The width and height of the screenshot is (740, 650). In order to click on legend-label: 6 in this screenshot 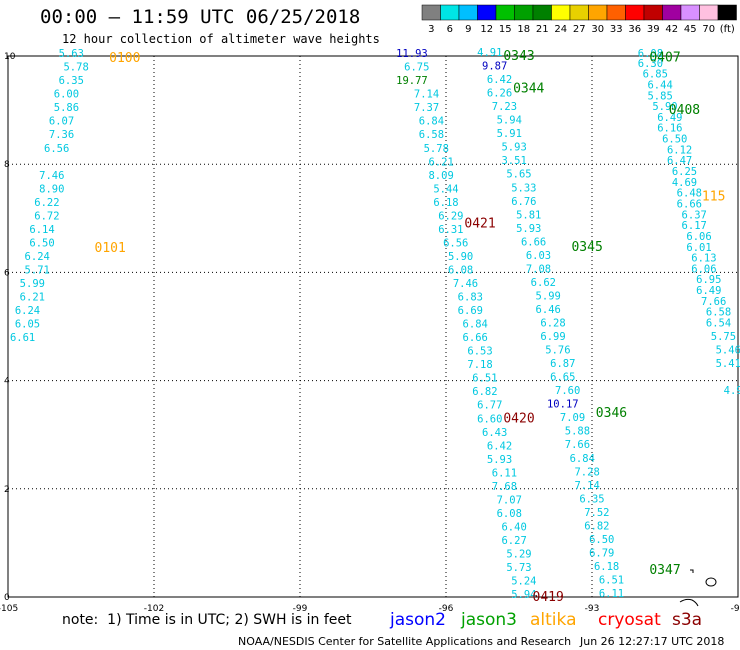, I will do `click(450, 29)`.